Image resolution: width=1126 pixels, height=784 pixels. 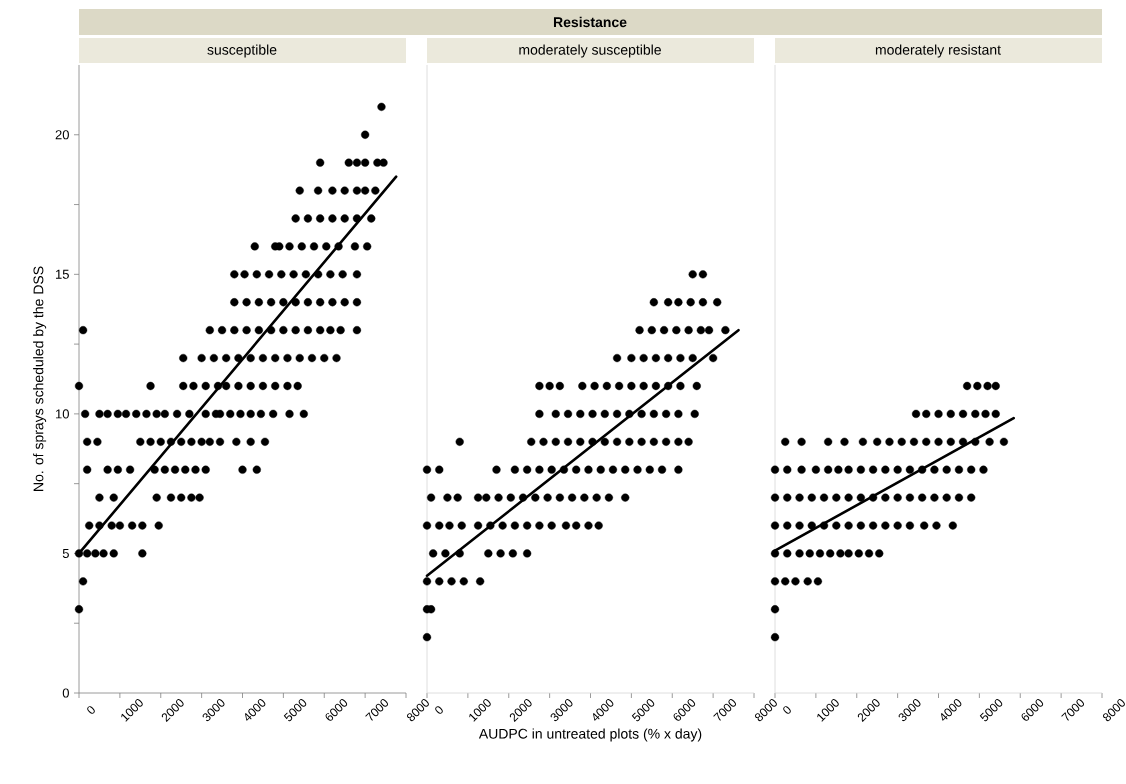 I want to click on y-tick-label: 10, so click(x=62, y=414).